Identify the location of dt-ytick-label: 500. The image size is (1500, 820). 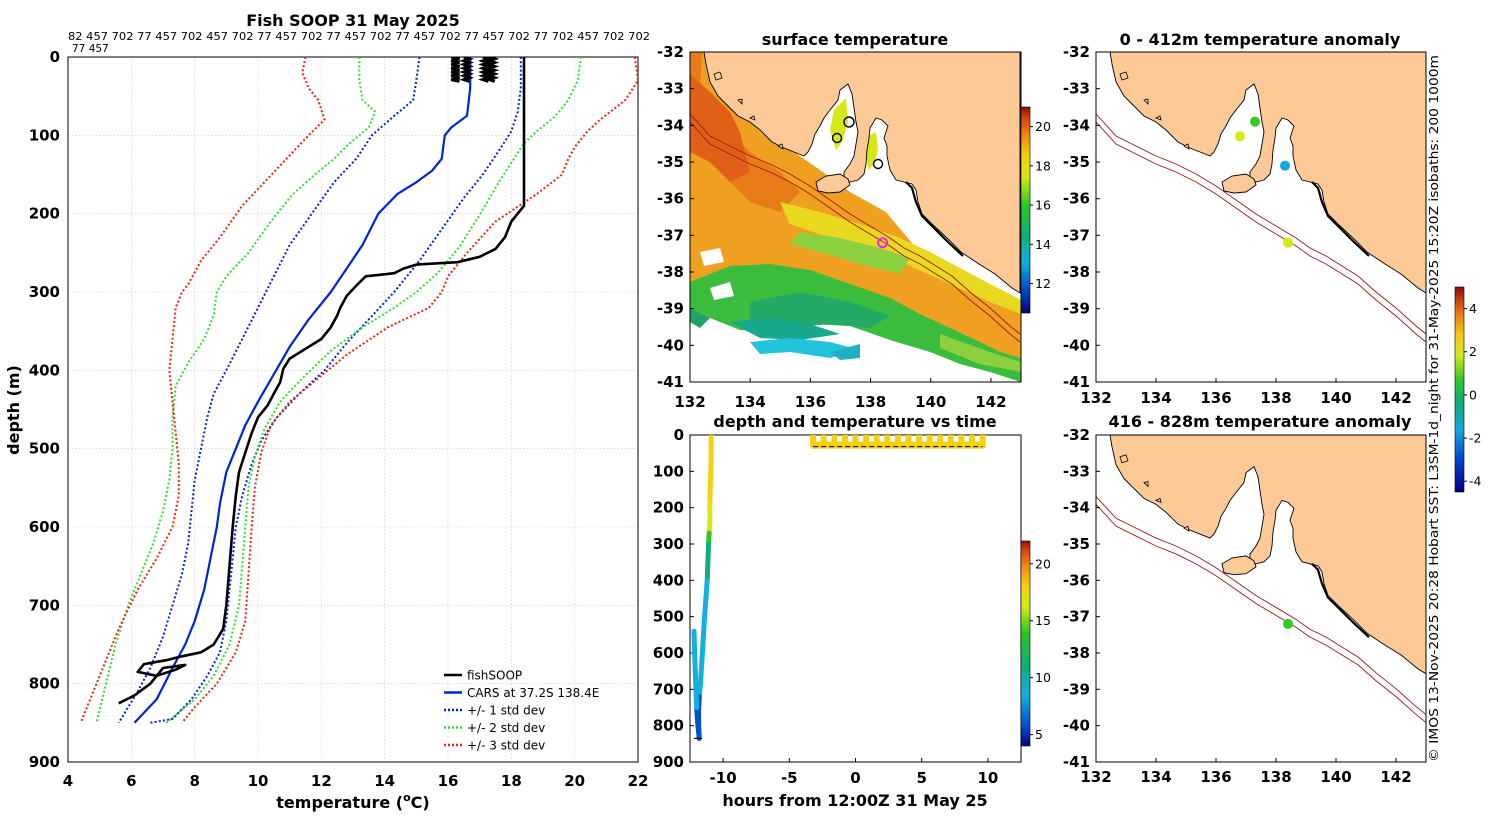
(668, 617).